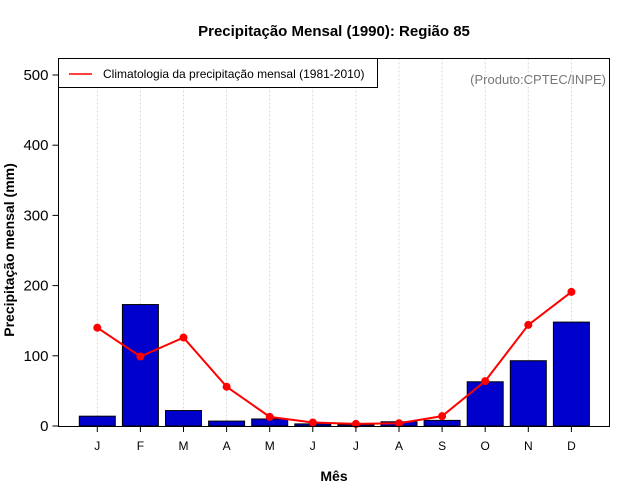 The height and width of the screenshot is (500, 640). What do you see at coordinates (528, 446) in the screenshot?
I see `x-tick-label: N` at bounding box center [528, 446].